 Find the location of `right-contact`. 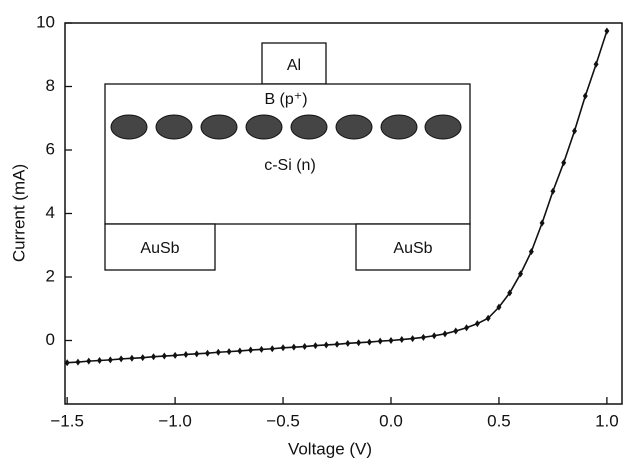

right-contact is located at coordinates (413, 247).